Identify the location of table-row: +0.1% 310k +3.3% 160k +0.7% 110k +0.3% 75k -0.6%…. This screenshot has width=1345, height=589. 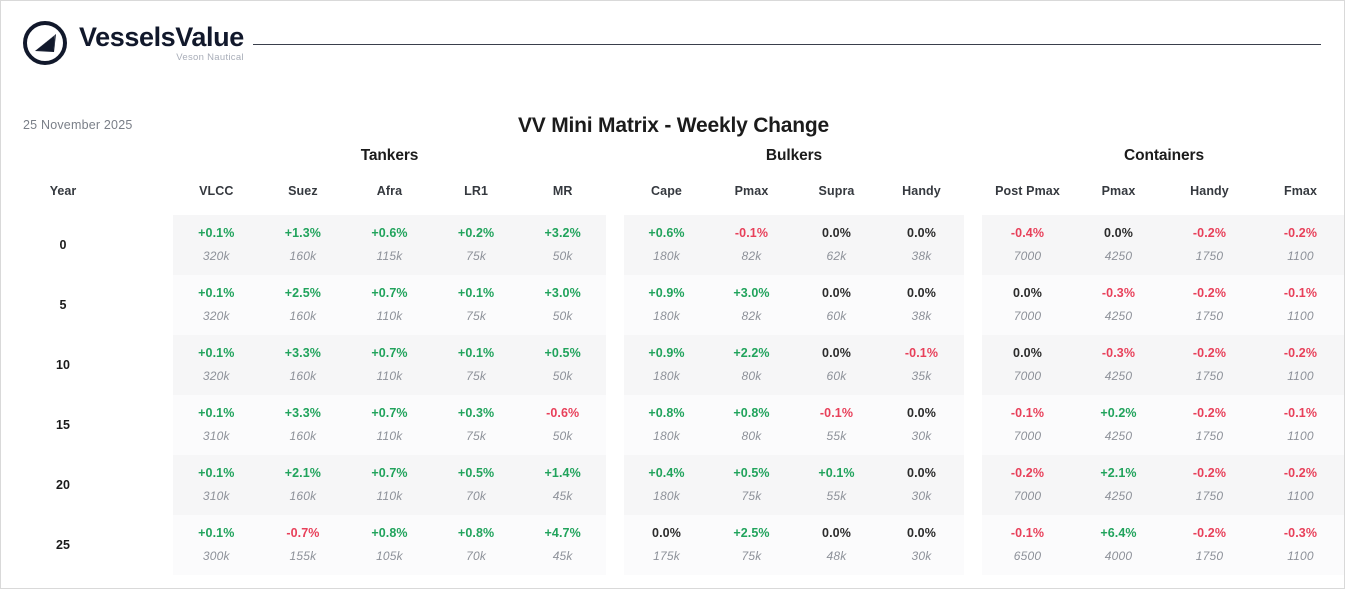
(389, 425).